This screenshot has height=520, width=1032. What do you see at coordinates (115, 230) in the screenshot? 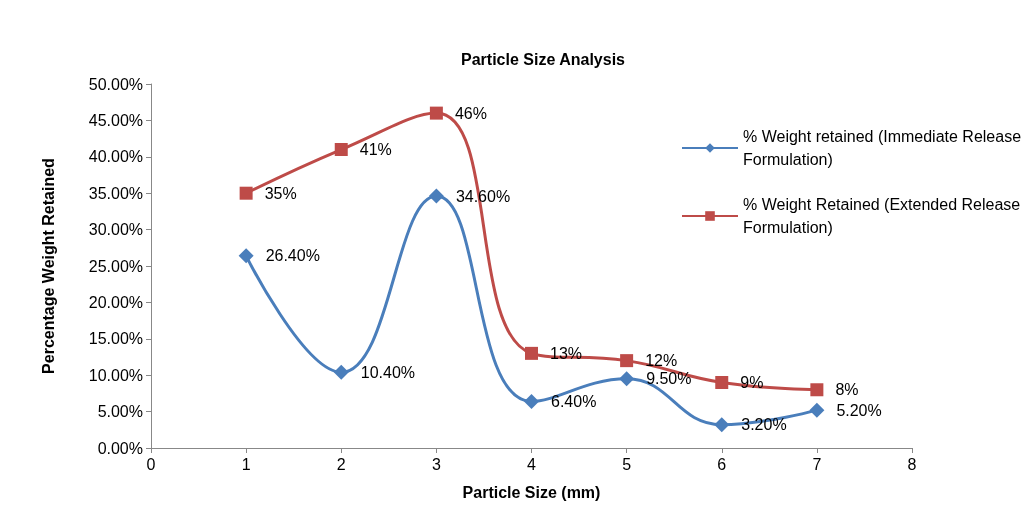
I see `y-tick-label: 30.00%` at bounding box center [115, 230].